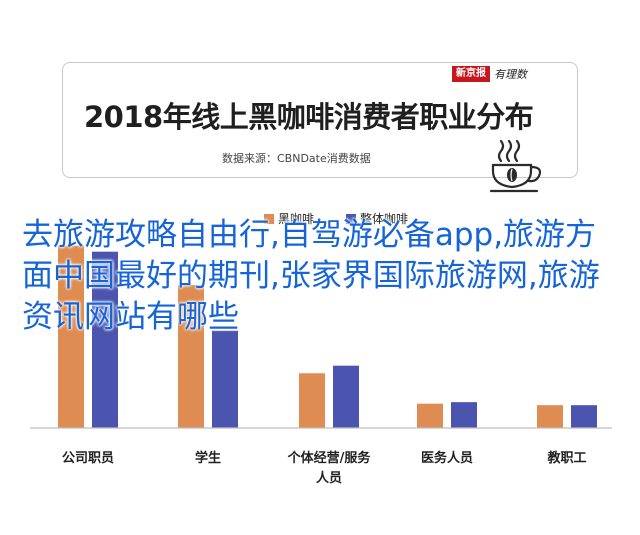  Describe the element at coordinates (88, 458) in the screenshot. I see `category-label-1: 公司职员` at that location.